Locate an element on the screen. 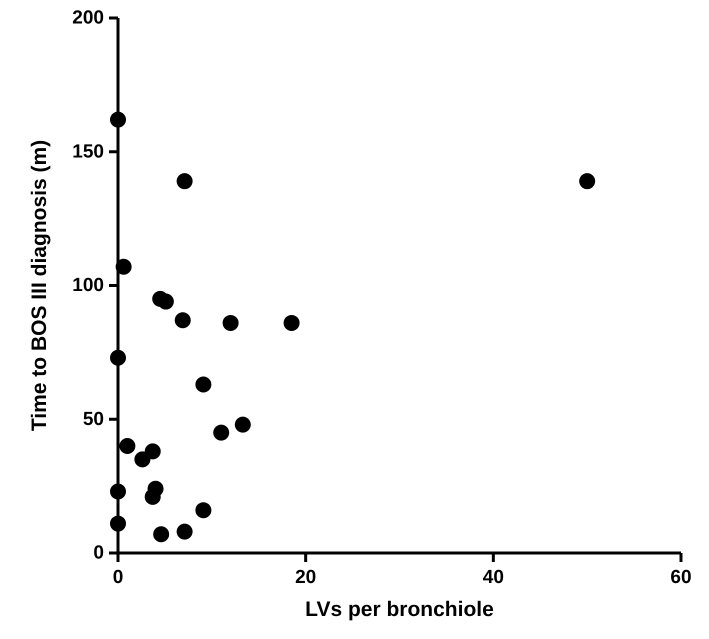 Image resolution: width=709 pixels, height=639 pixels. x-tick-label: 40 is located at coordinates (493, 577).